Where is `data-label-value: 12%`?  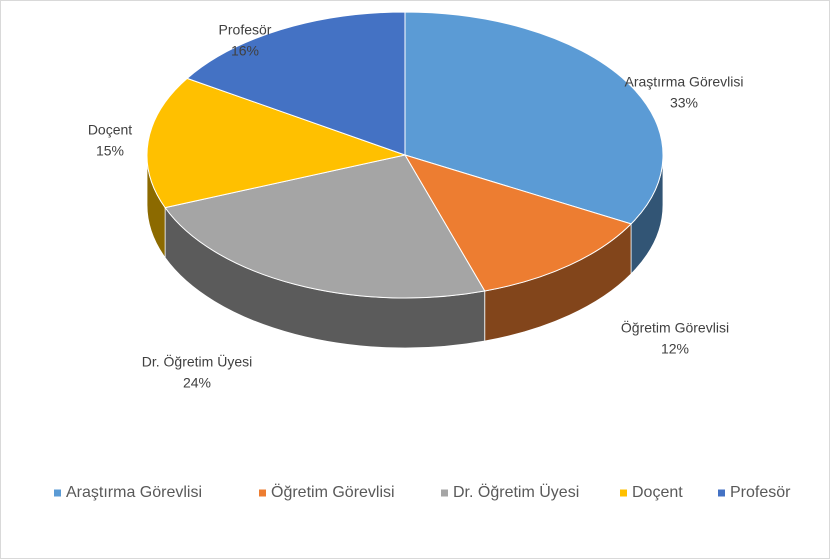
data-label-value: 12% is located at coordinates (675, 349).